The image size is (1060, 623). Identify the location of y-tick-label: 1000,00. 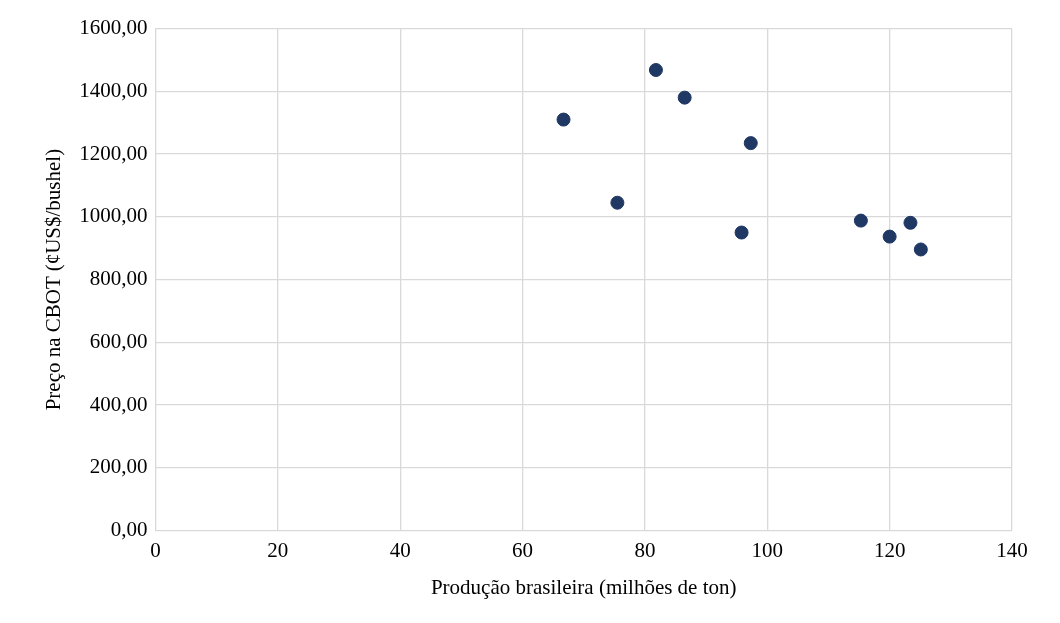
(113, 215).